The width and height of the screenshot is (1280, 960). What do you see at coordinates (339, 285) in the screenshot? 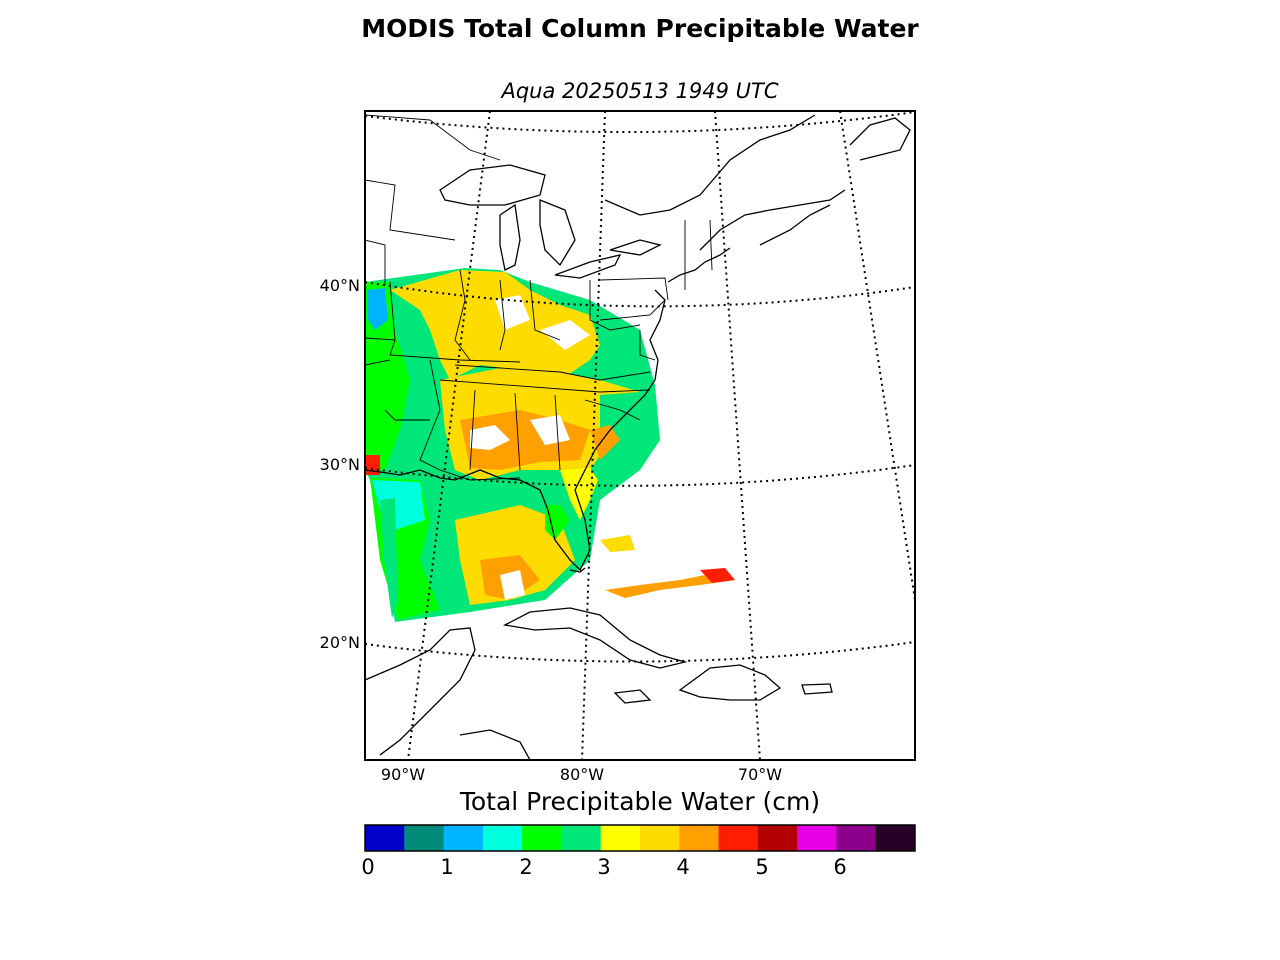
I see `lat-label-40n: 40°N` at bounding box center [339, 285].